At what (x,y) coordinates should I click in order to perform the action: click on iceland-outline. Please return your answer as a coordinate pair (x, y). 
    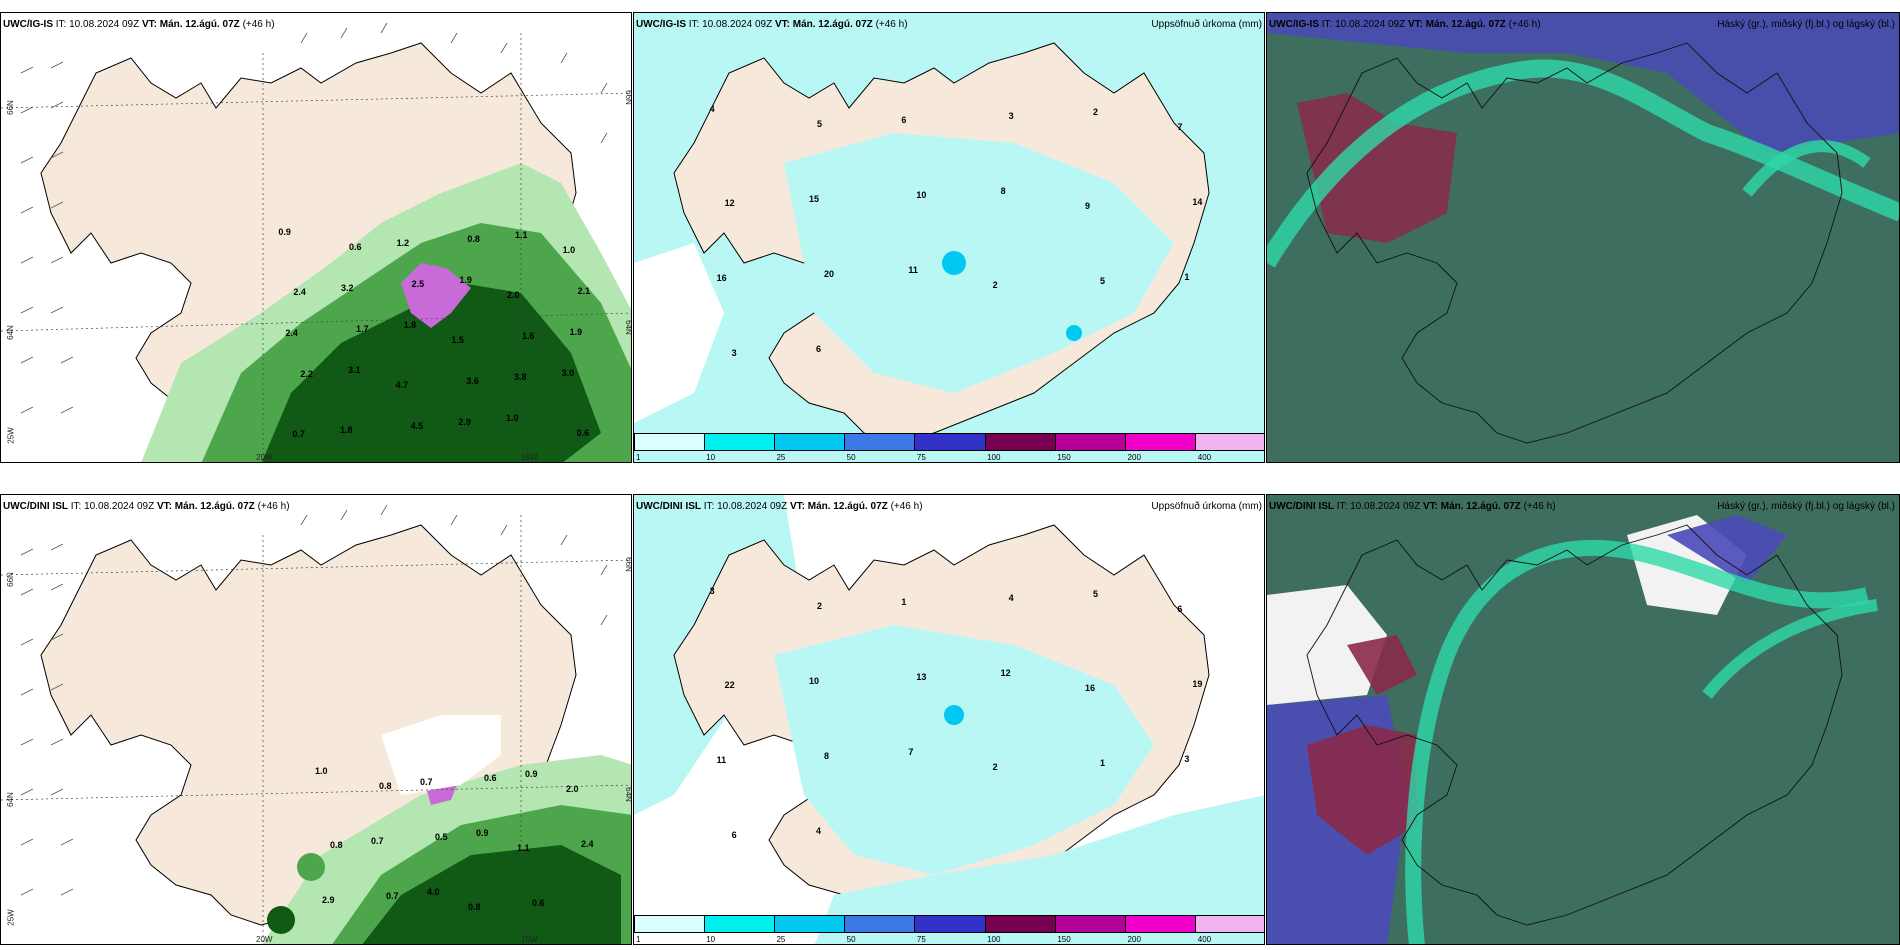
    Looking at the image, I should click on (1574, 725).